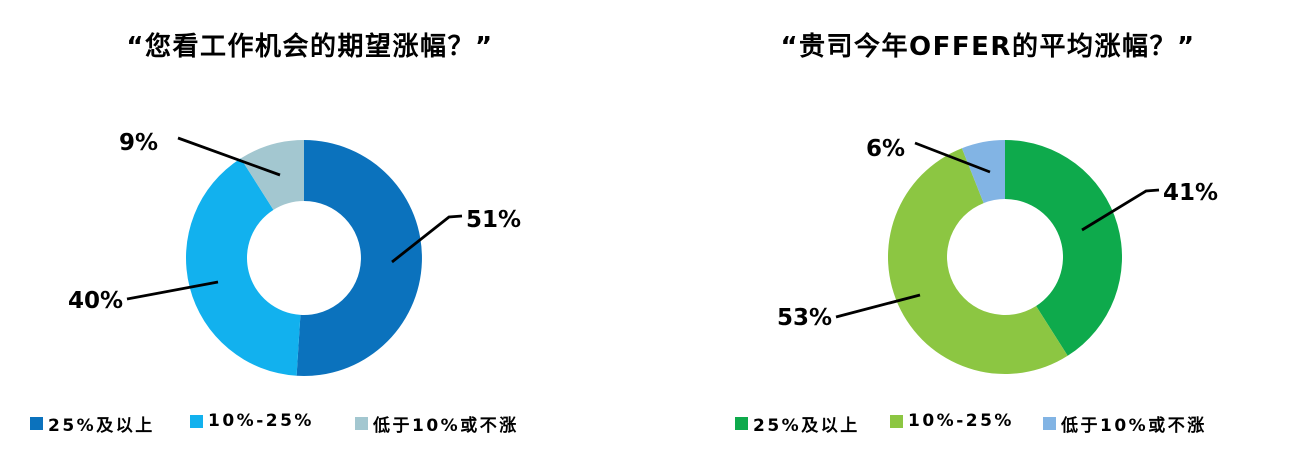 The width and height of the screenshot is (1300, 451). What do you see at coordinates (325, 426) in the screenshot?
I see `legend-expected-raise: 25%及以上 10%-25% 低于10%或不涨` at bounding box center [325, 426].